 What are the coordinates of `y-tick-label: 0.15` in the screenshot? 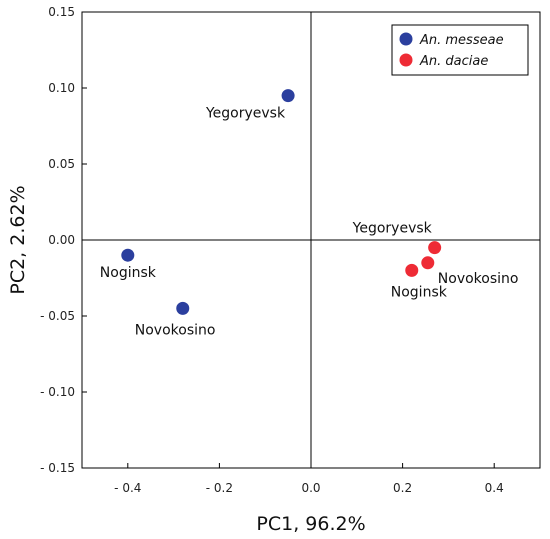 It's located at (61, 12).